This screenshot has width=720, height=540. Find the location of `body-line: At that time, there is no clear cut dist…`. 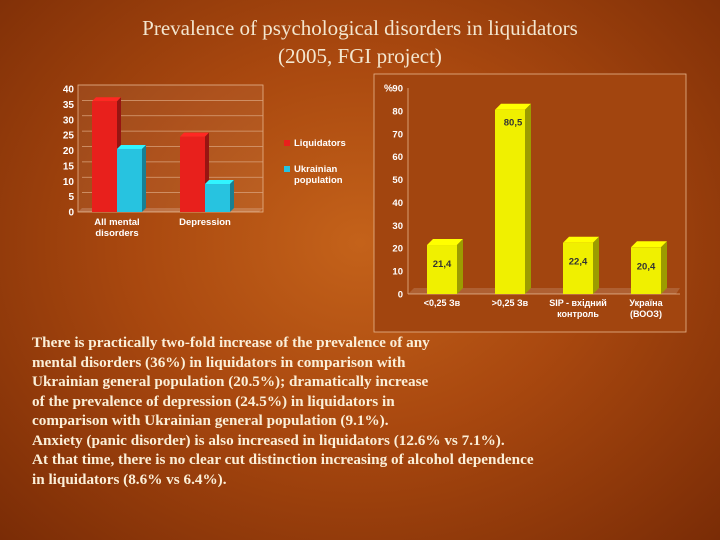

body-line: At that time, there is no clear cut dist… is located at coordinates (283, 459).